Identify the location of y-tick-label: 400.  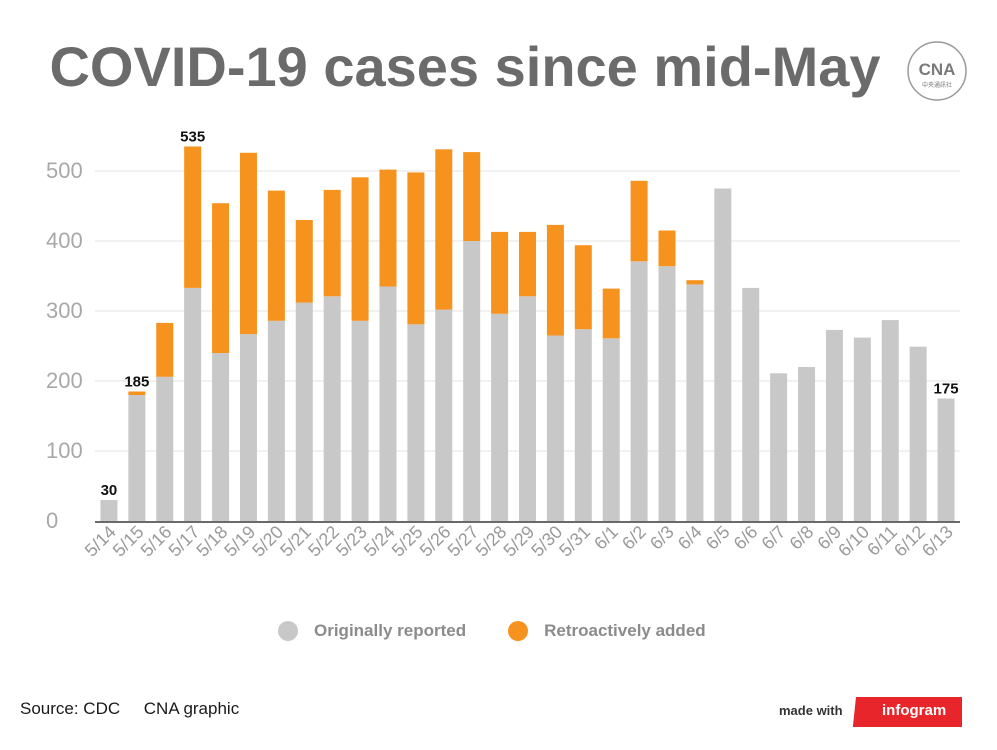
(64, 240).